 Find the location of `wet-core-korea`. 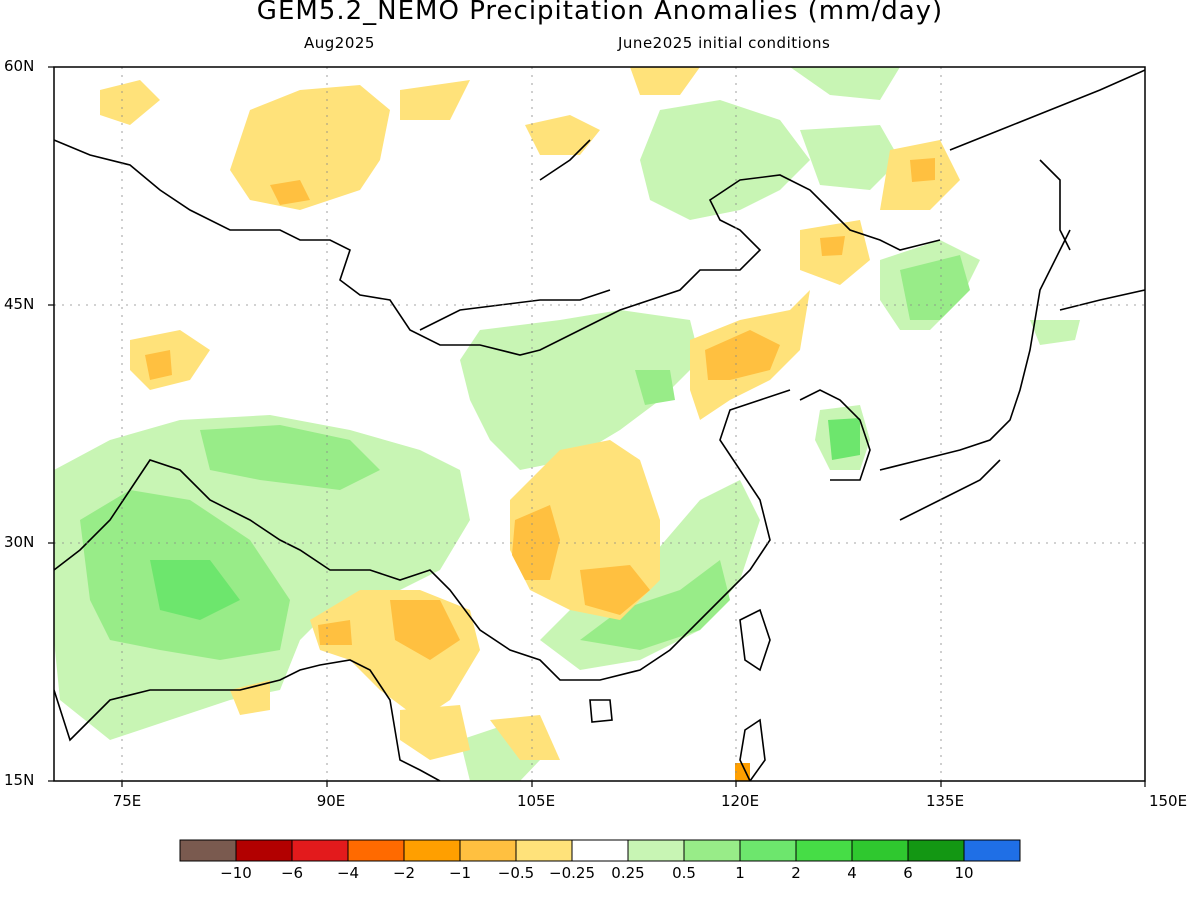

wet-core-korea is located at coordinates (844, 439).